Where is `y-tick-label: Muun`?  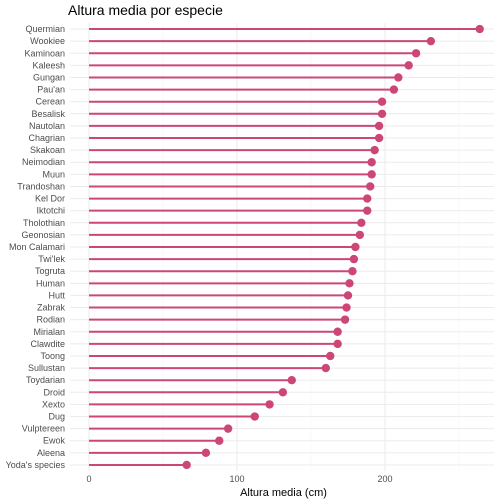 y-tick-label: Muun is located at coordinates (53, 174).